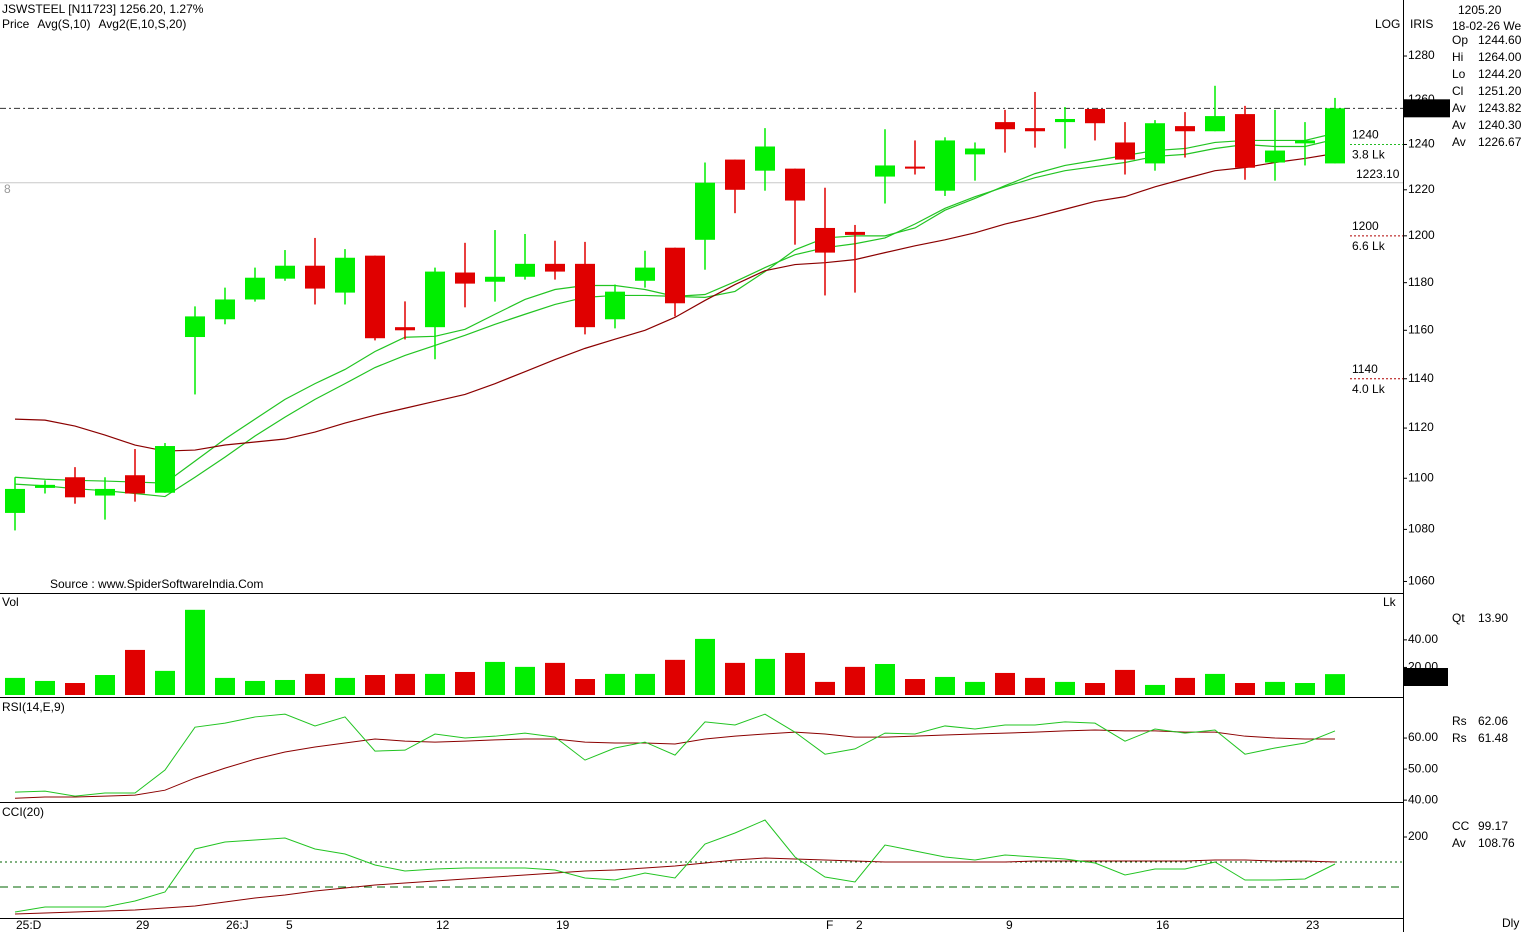  Describe the element at coordinates (1500, 57) in the screenshot. I see `readout-value: 1264.00` at that location.